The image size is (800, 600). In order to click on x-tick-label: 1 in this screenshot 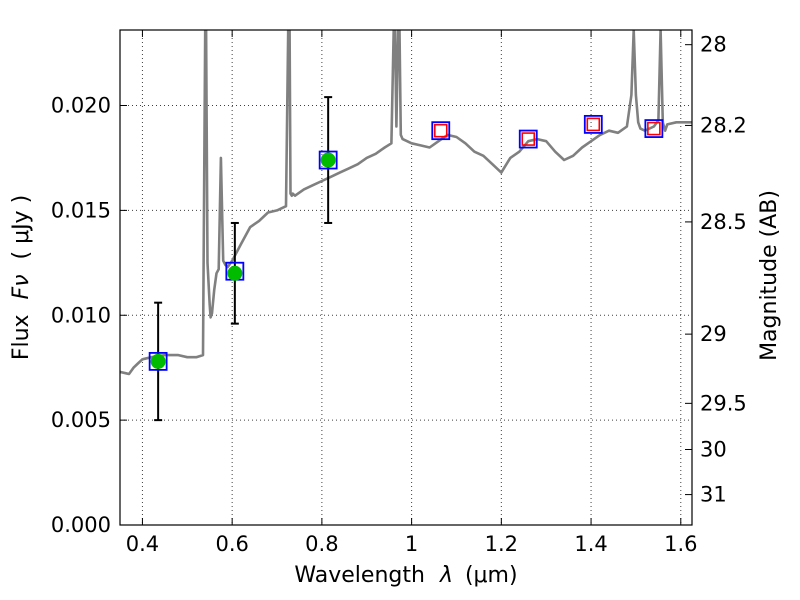, I will do `click(411, 544)`.